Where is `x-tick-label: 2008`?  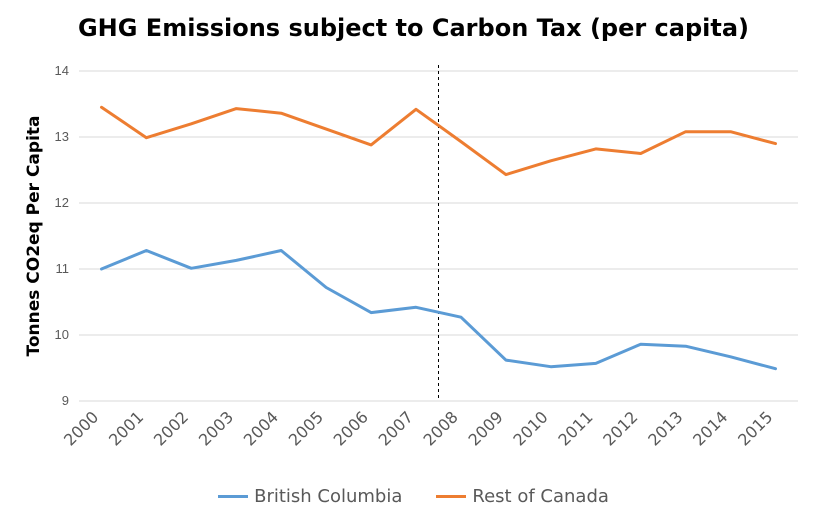 x-tick-label: 2008 is located at coordinates (441, 428).